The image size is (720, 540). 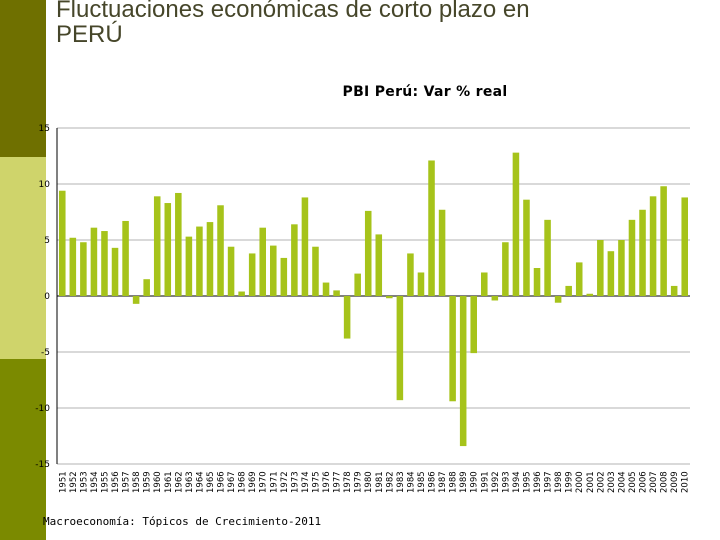 I want to click on x-tick-label: 1992, so click(x=496, y=482).